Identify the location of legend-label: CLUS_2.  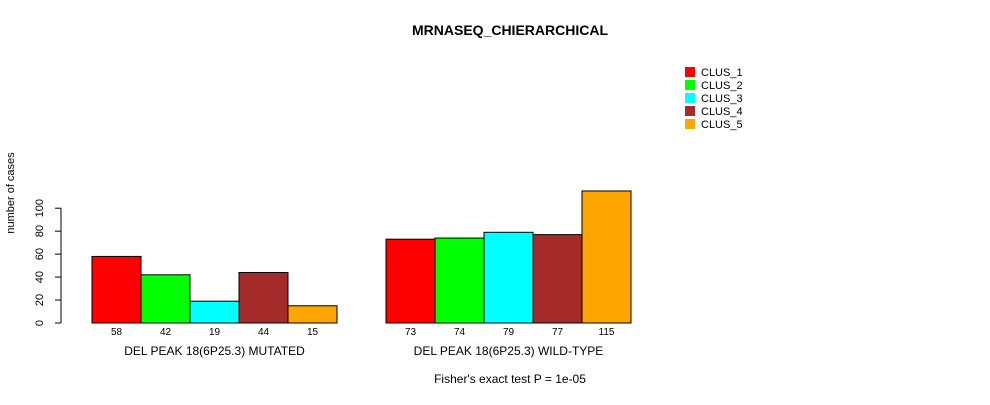
(722, 86).